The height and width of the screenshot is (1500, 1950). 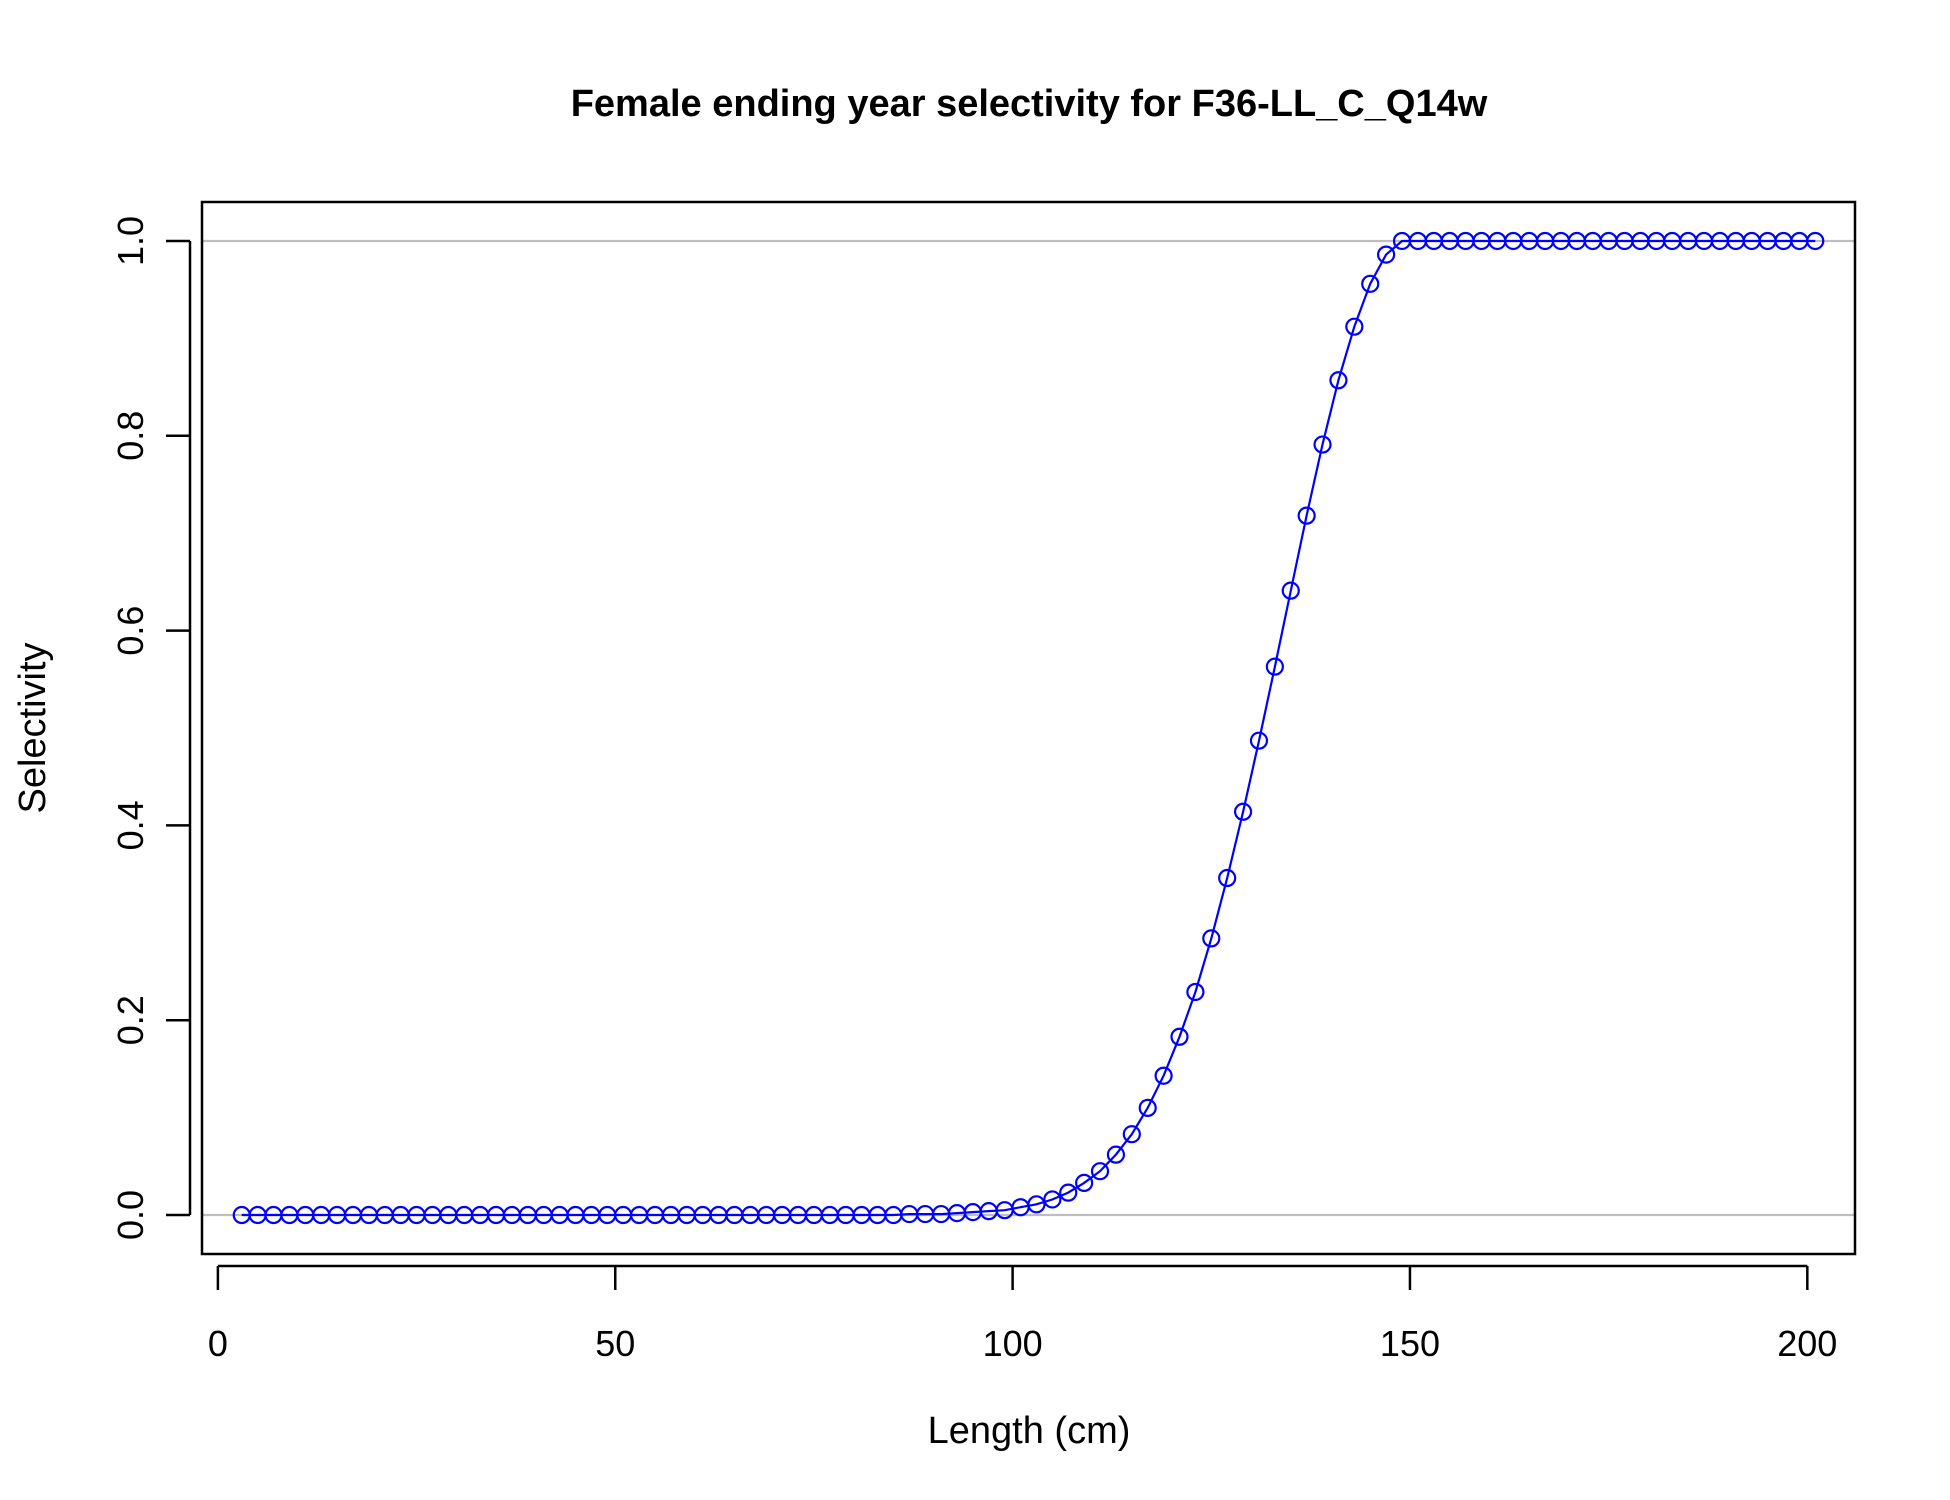 I want to click on y-axis-label: Selectivity, so click(x=33, y=727).